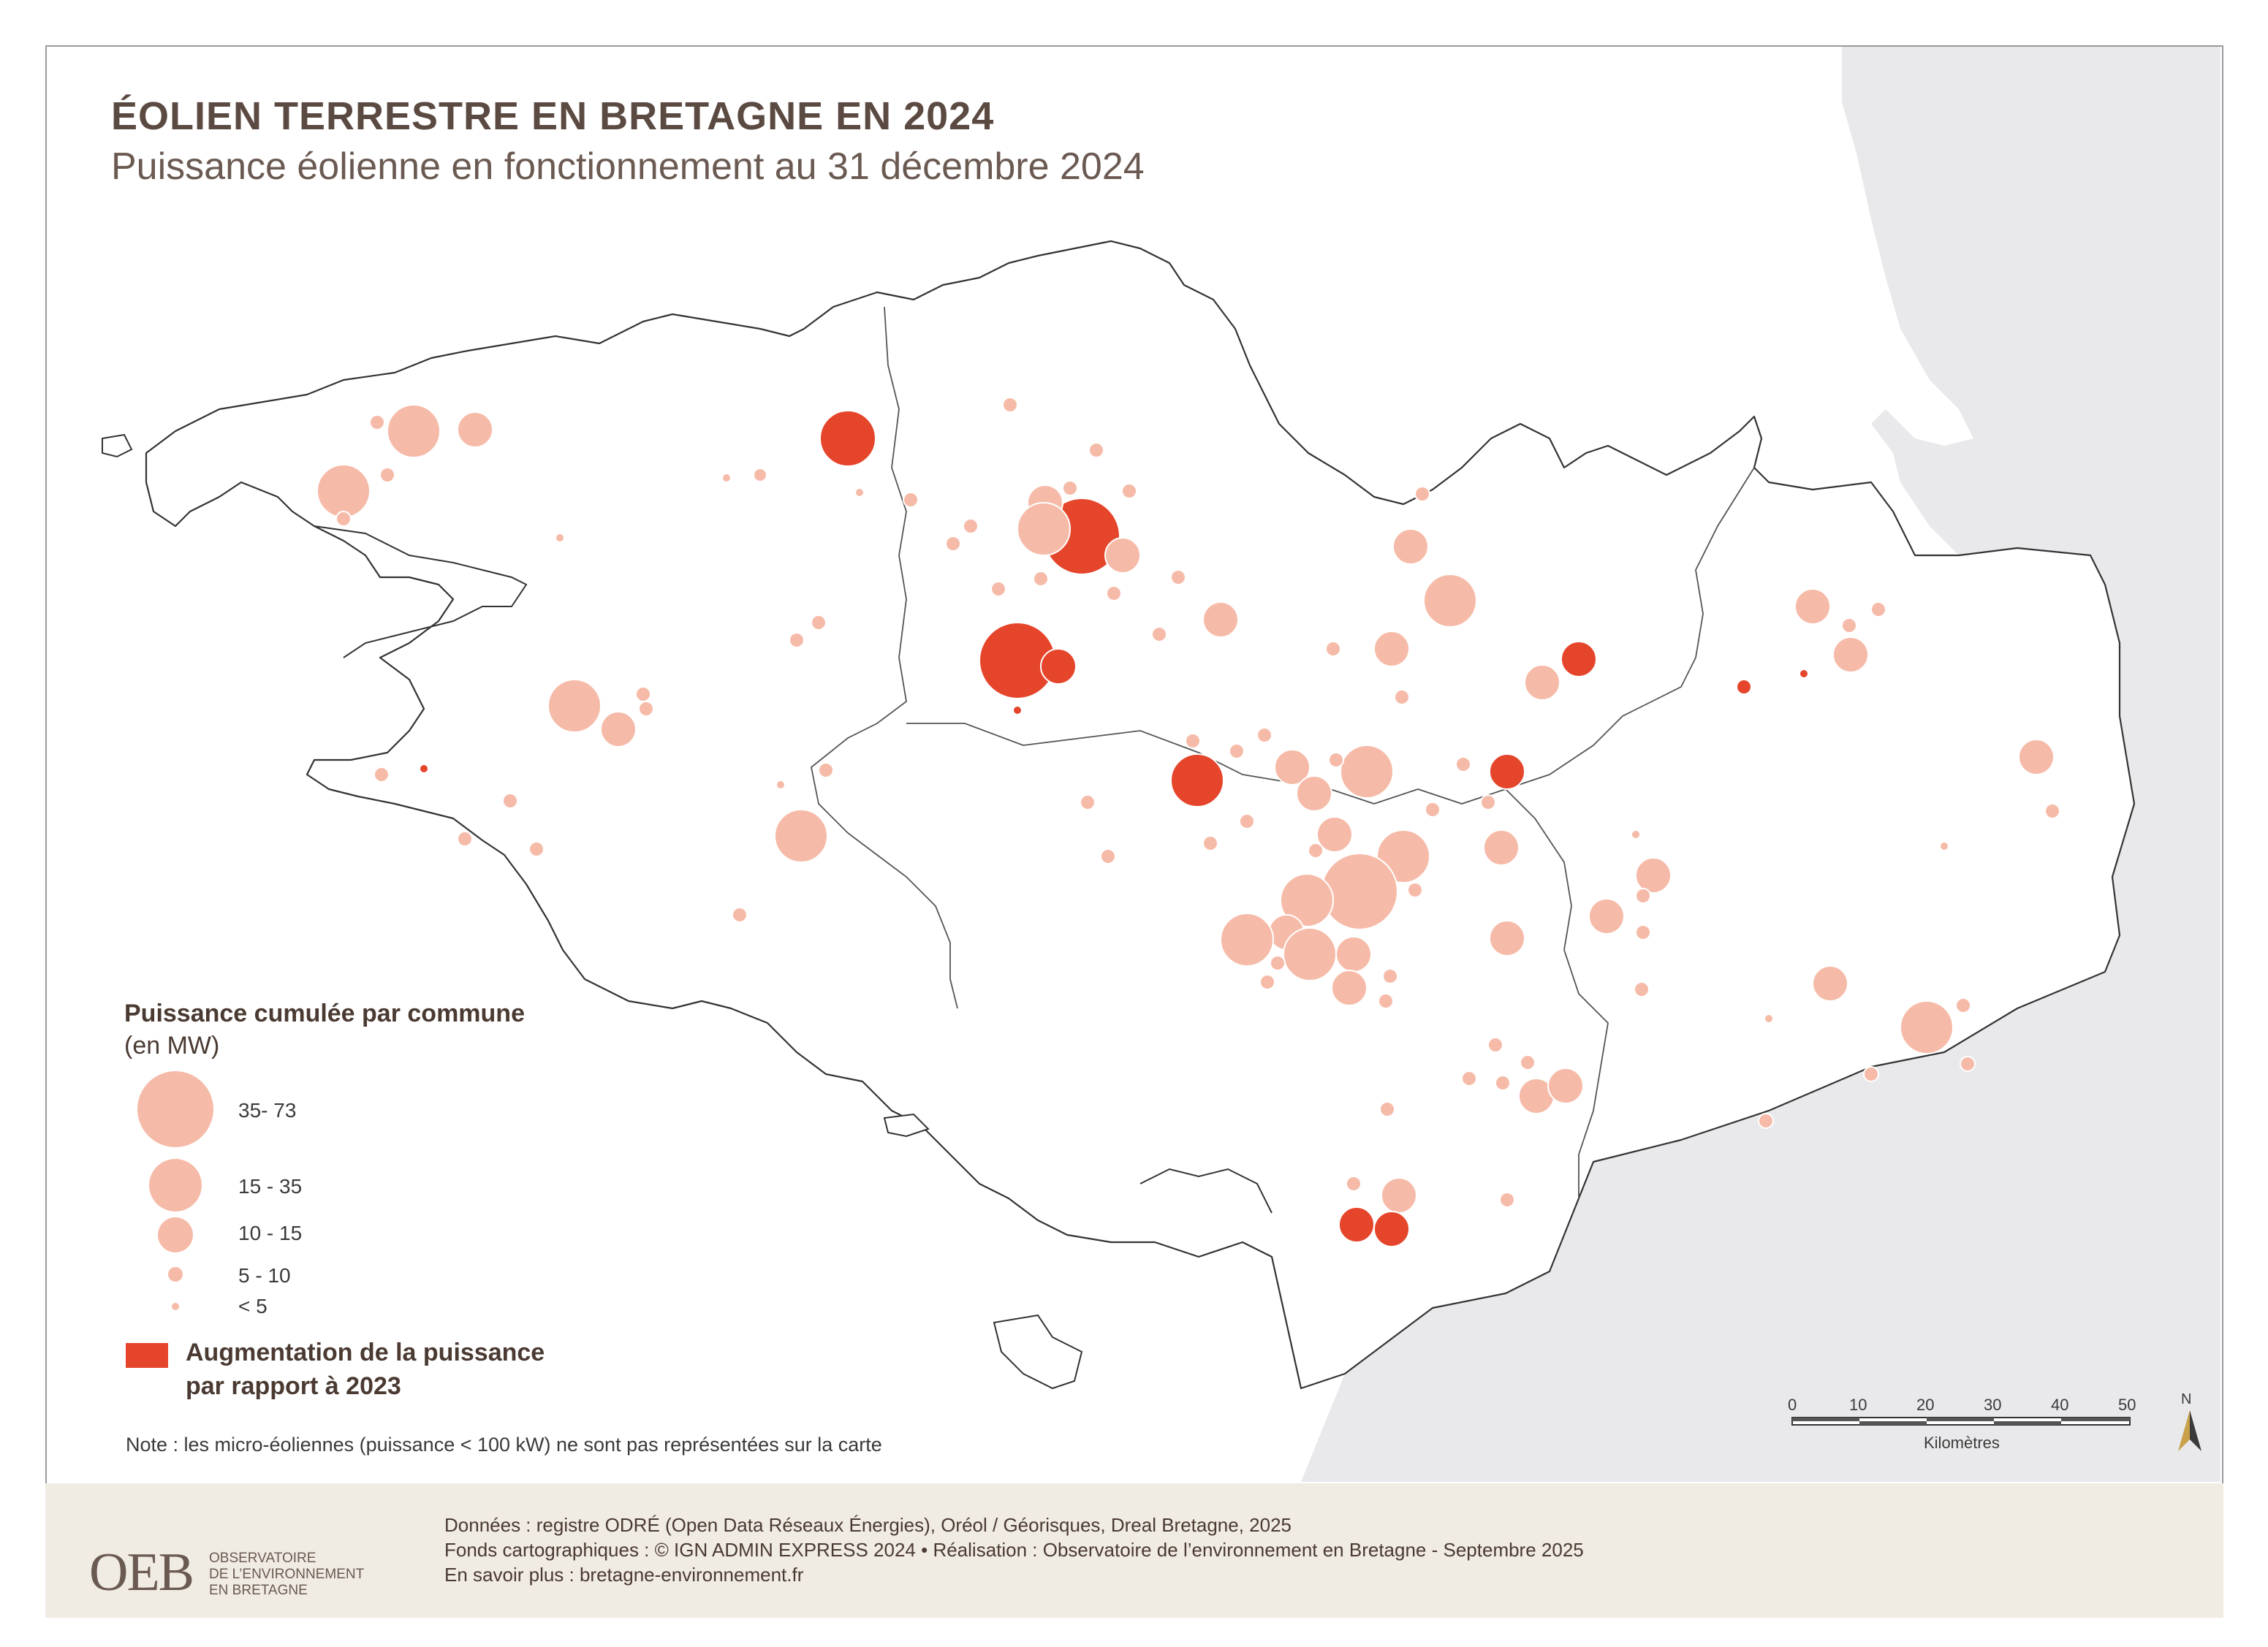 The image size is (2268, 1647). I want to click on legend-label-lt-5: < 5, so click(253, 1306).